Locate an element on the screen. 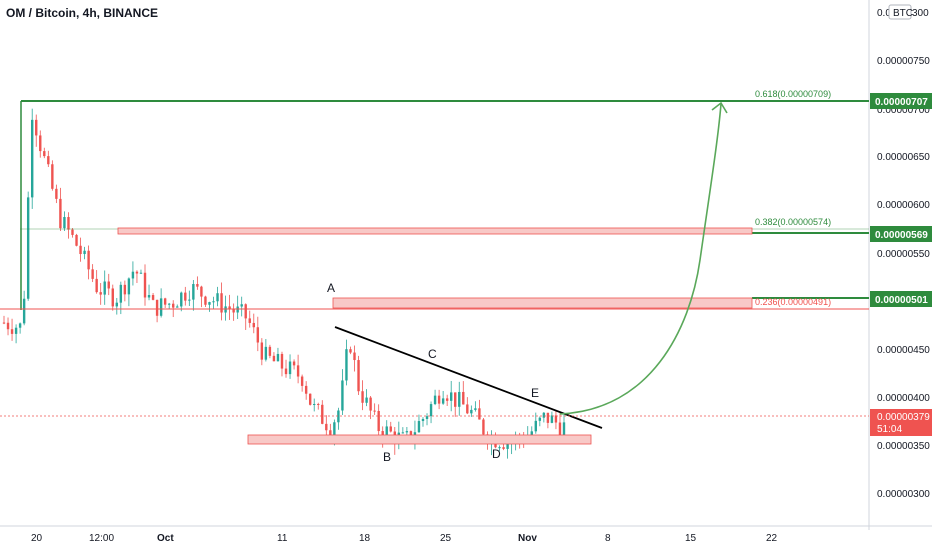 The height and width of the screenshot is (555, 932). time-tick-18: 18 is located at coordinates (365, 538).